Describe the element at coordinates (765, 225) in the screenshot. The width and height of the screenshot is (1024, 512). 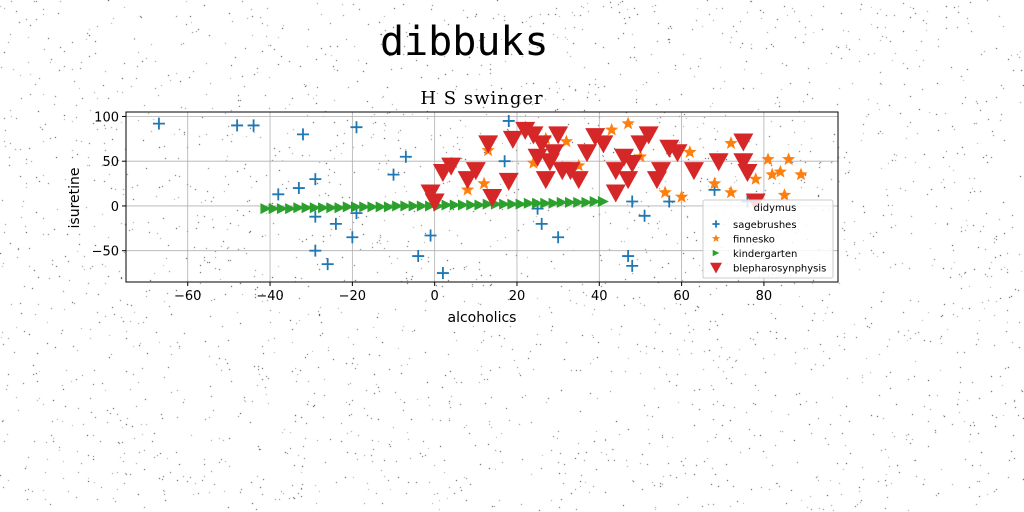
I see `legend-entry-sagebrushes: sagebrushes` at that location.